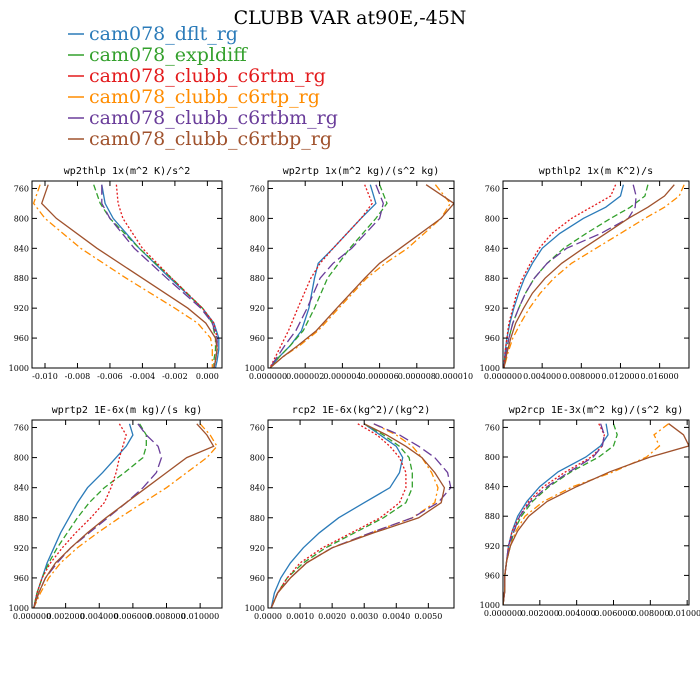 The image size is (700, 700). Describe the element at coordinates (380, 376) in the screenshot. I see `x-tick-label: 0.000006` at that location.